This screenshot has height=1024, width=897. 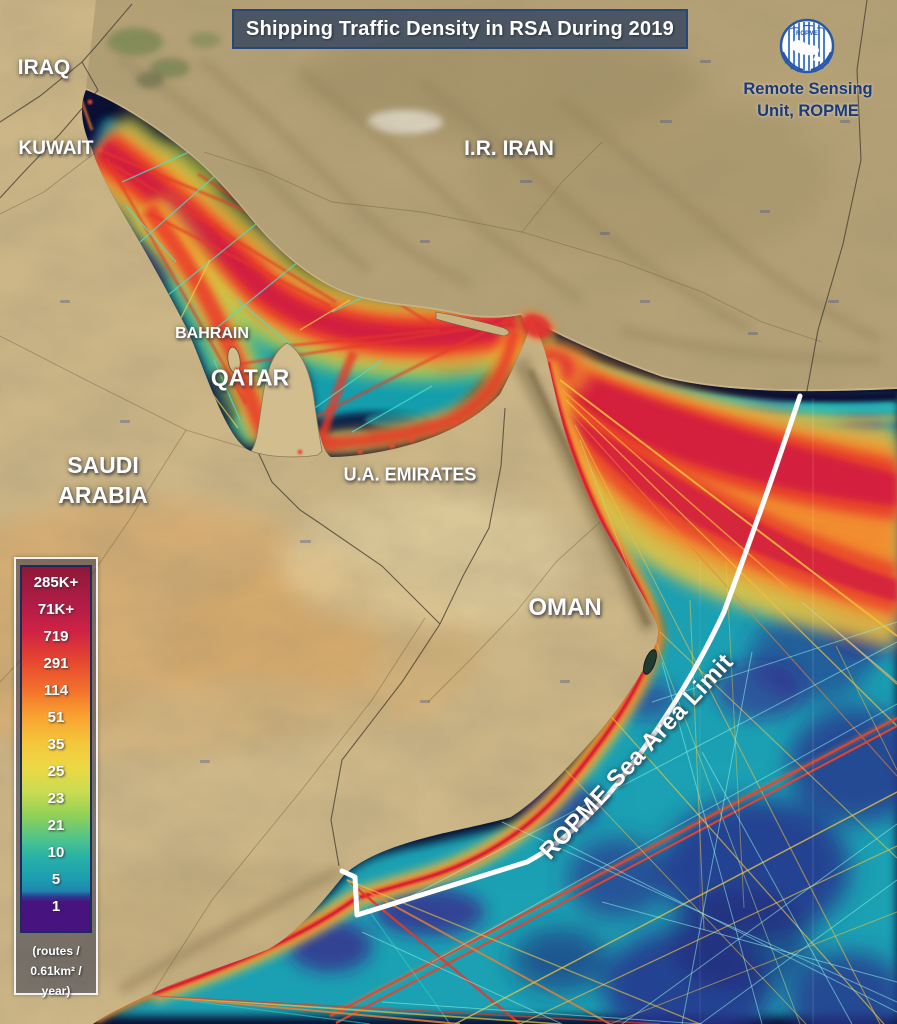 What do you see at coordinates (272, 277) in the screenshot?
I see `port-hotspots` at bounding box center [272, 277].